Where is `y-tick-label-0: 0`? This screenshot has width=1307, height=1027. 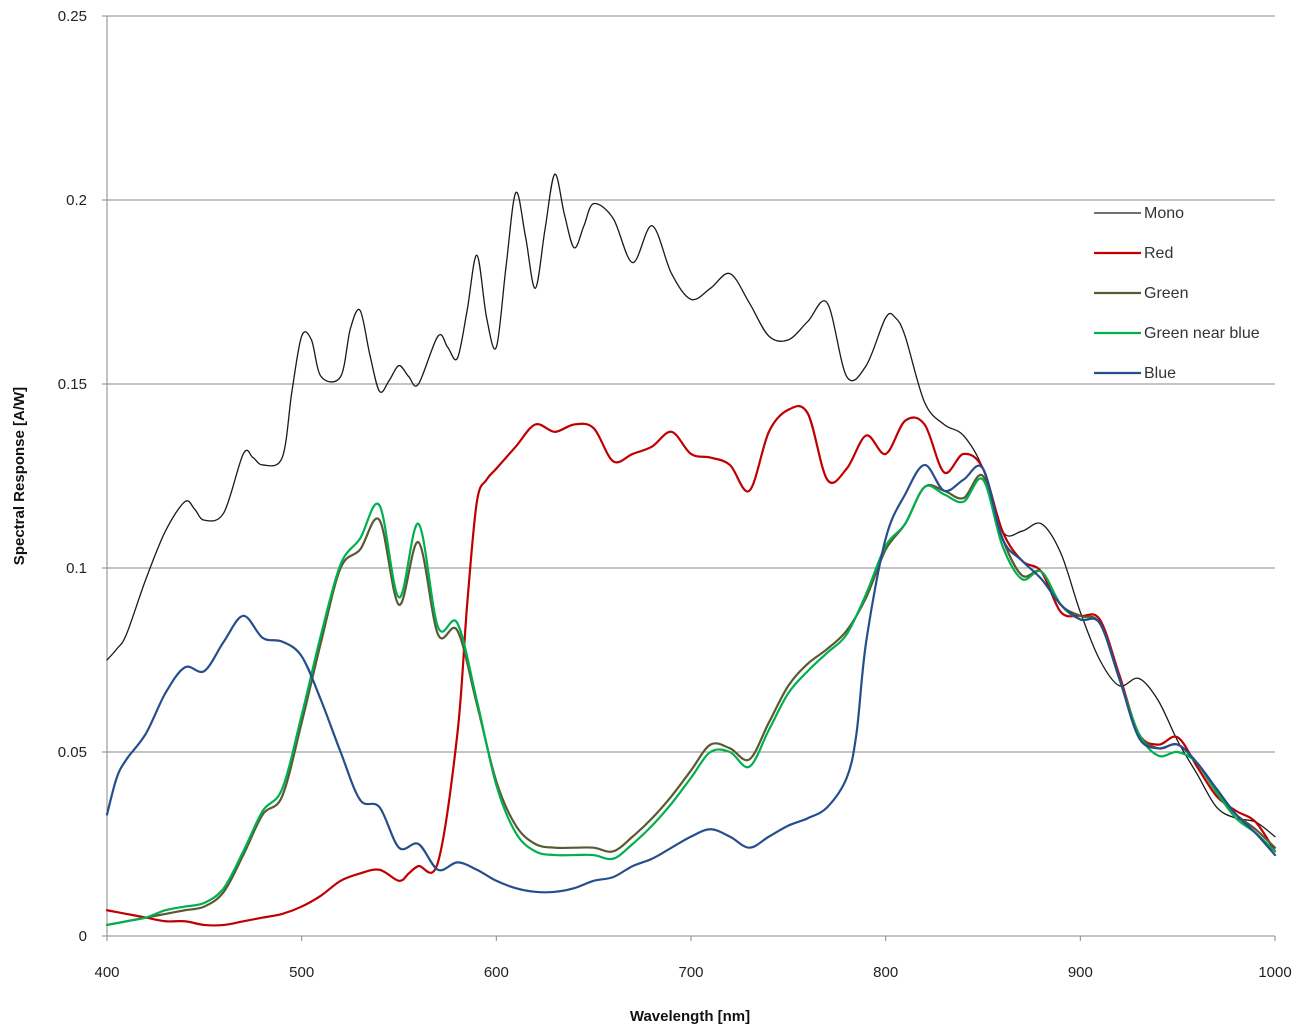
y-tick-label-0: 0 is located at coordinates (83, 936).